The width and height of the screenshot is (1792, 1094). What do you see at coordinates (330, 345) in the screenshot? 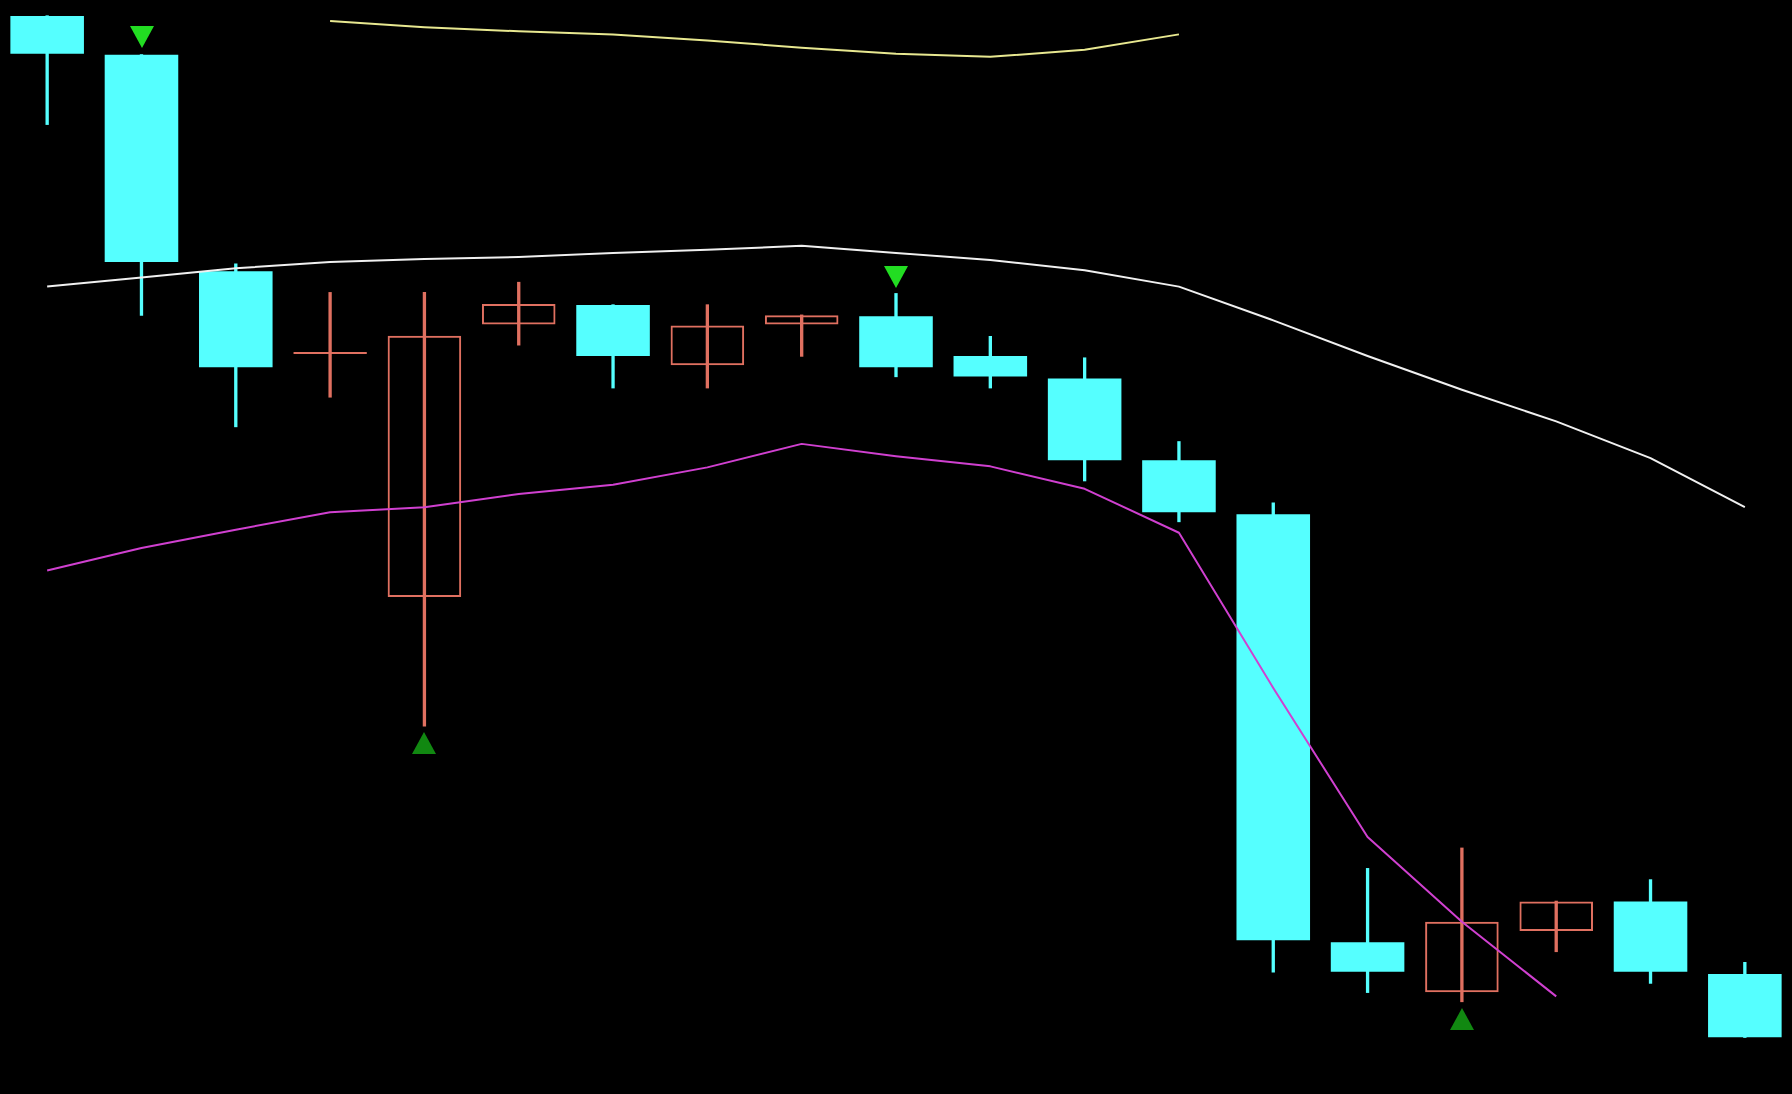
I see `candlestick` at bounding box center [330, 345].